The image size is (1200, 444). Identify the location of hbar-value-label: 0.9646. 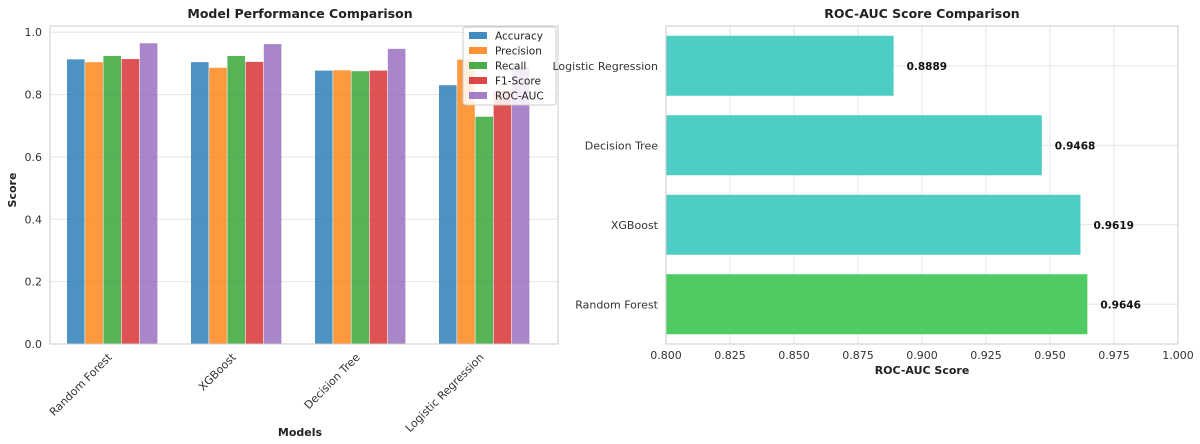
(1120, 305).